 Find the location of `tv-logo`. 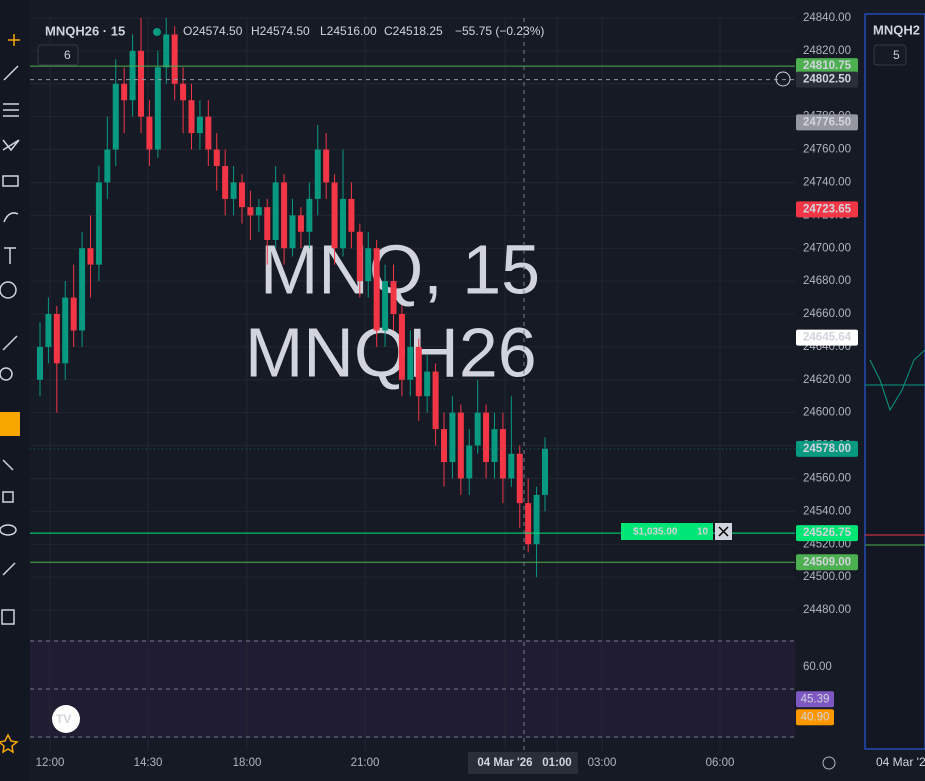

tv-logo is located at coordinates (66, 719).